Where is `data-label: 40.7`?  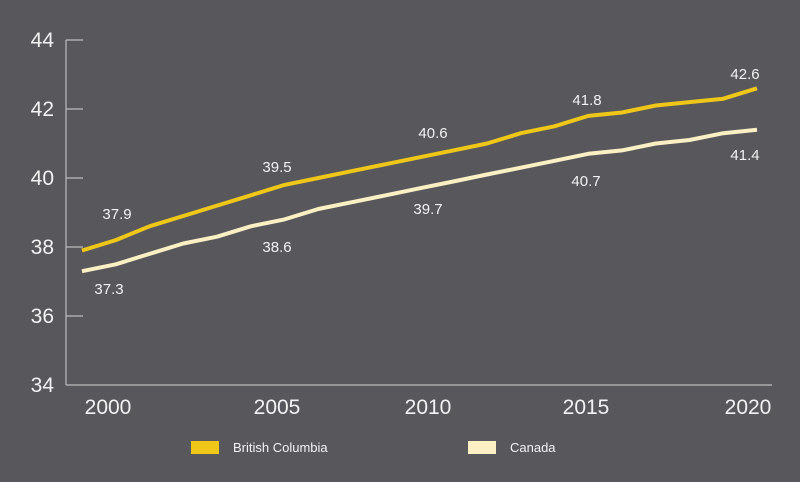
data-label: 40.7 is located at coordinates (585, 181).